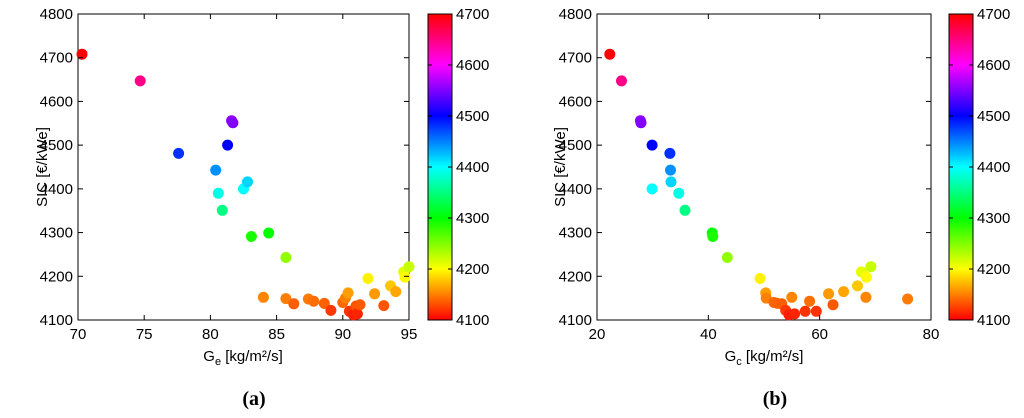 The height and width of the screenshot is (418, 1024). What do you see at coordinates (276, 334) in the screenshot?
I see `panel-a-xtick-label: 85` at bounding box center [276, 334].